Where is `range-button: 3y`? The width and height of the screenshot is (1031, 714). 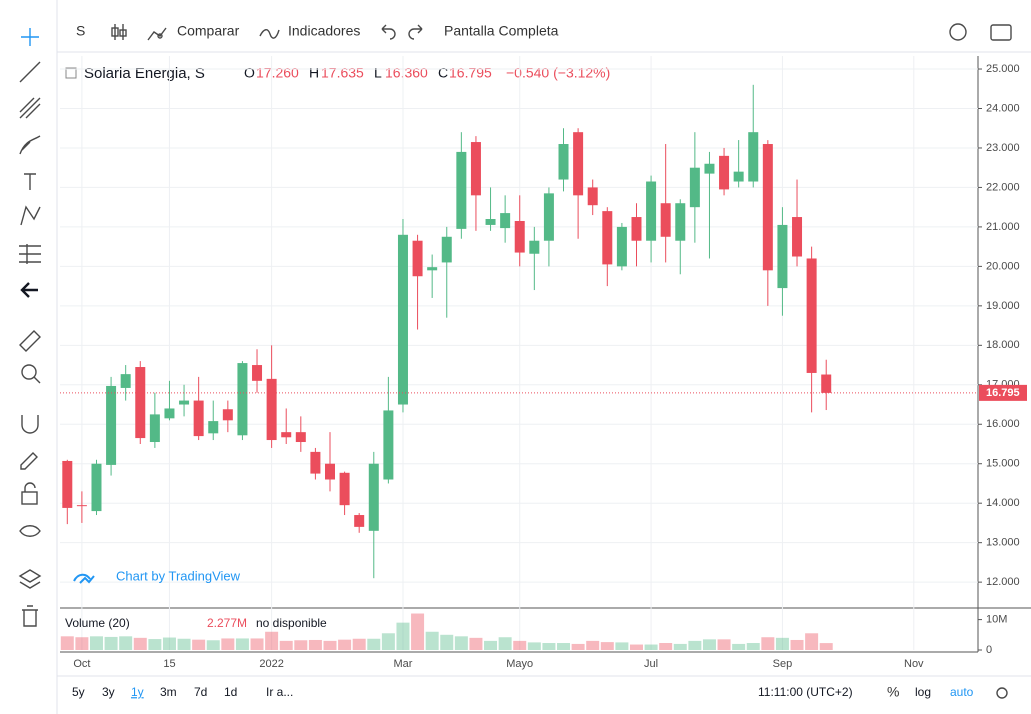
range-button: 3y is located at coordinates (108, 692).